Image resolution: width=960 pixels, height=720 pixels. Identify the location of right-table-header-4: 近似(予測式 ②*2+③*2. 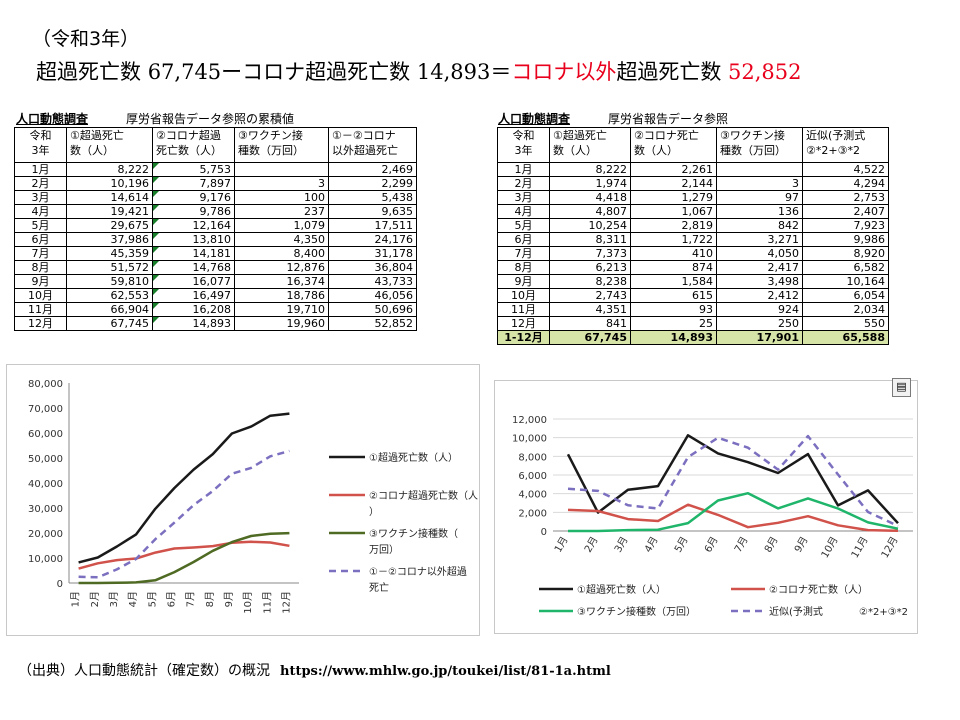
(845, 145).